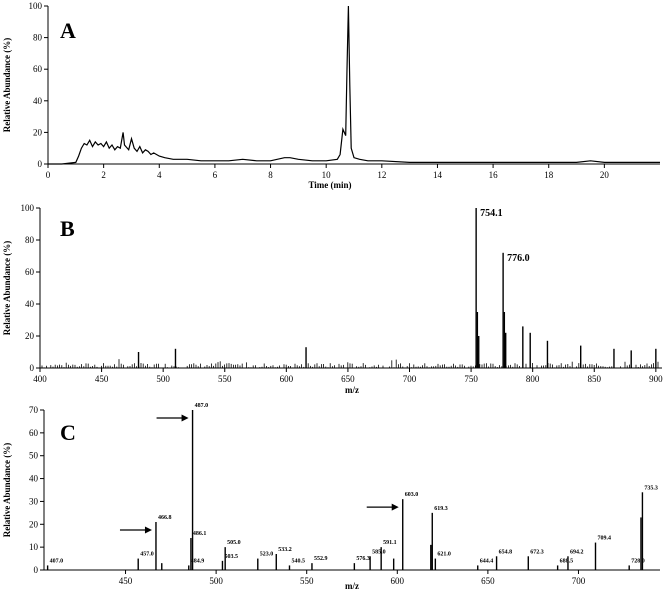  I want to click on panel-b-xtick-label: 800, so click(533, 379).